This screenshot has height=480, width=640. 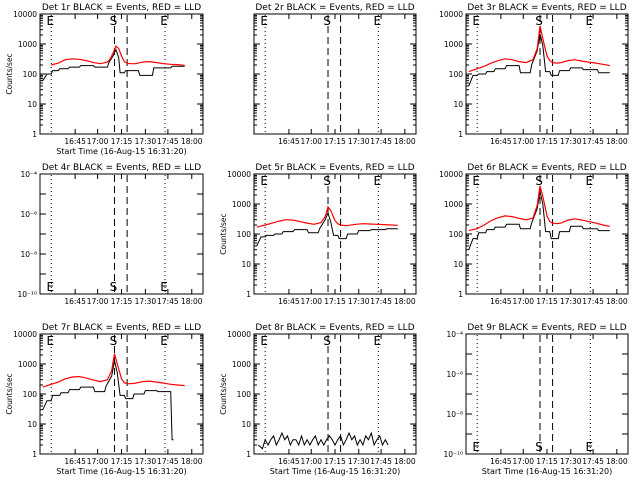 I want to click on plot-title: Det 2r BLACK = Events, RED = LLD, so click(x=334, y=8).